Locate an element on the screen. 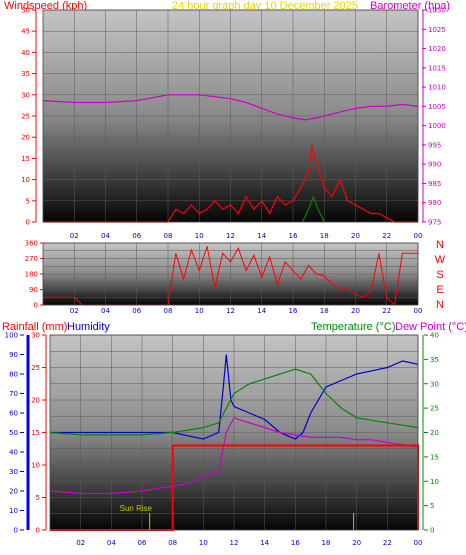 This screenshot has width=466, height=555. dewpoint-label: Dew Point (°C) is located at coordinates (430, 327).